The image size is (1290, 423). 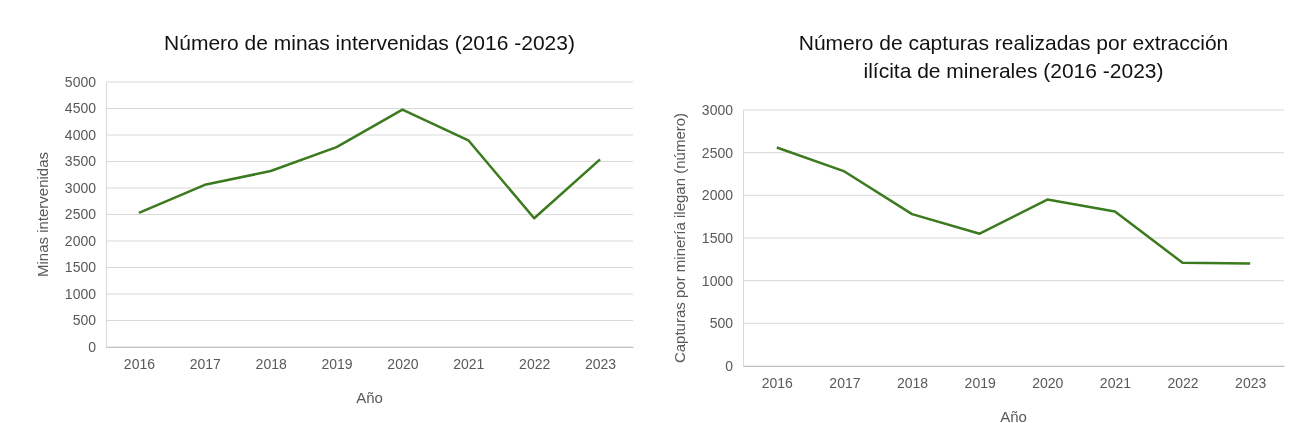 I want to click on y-tick-label: 4500, so click(x=80, y=108).